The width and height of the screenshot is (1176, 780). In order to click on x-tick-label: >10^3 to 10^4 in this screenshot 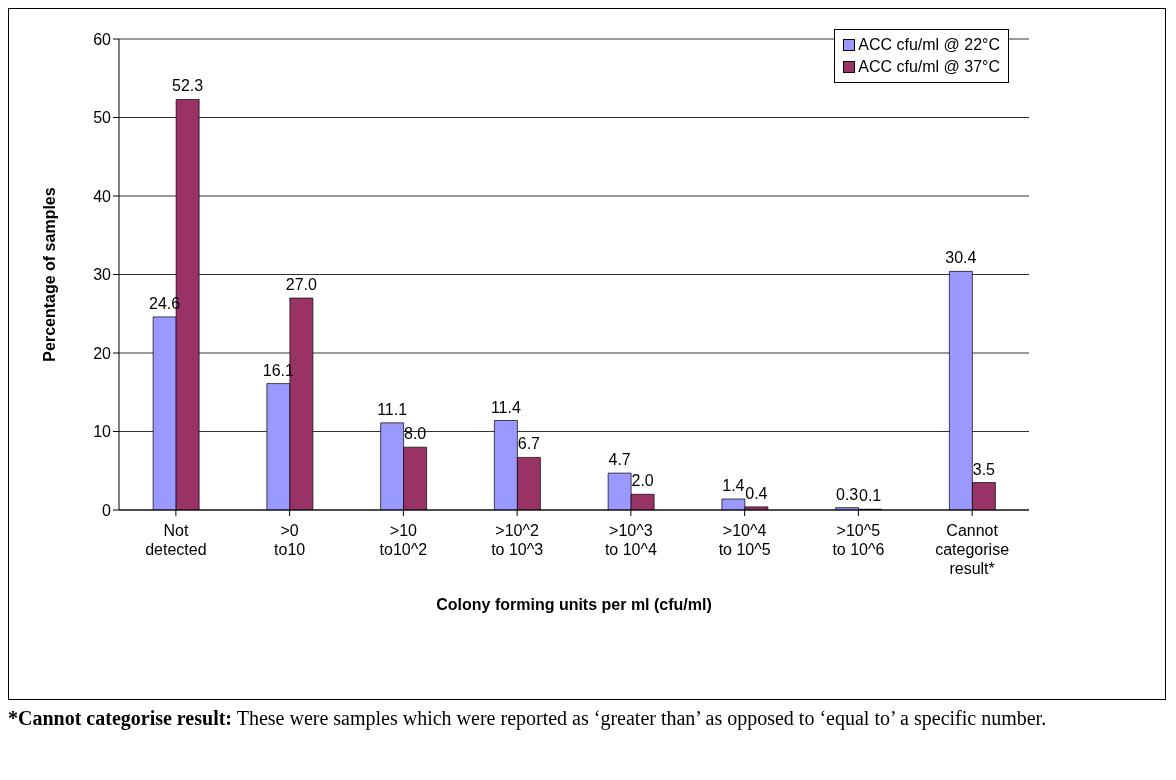, I will do `click(630, 540)`.